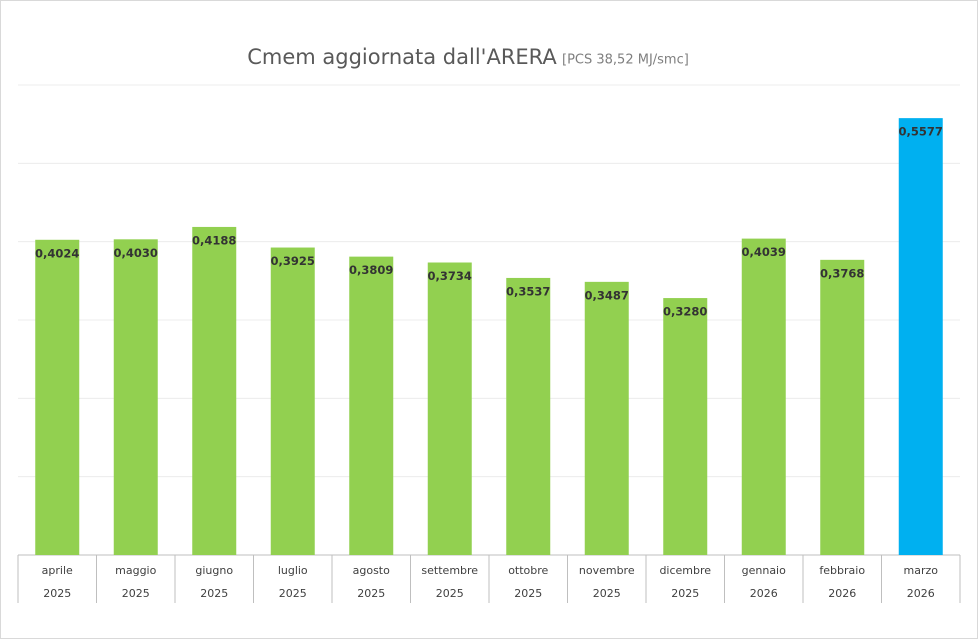 This screenshot has height=639, width=978. What do you see at coordinates (607, 570) in the screenshot?
I see `x-tick-label: novembre` at bounding box center [607, 570].